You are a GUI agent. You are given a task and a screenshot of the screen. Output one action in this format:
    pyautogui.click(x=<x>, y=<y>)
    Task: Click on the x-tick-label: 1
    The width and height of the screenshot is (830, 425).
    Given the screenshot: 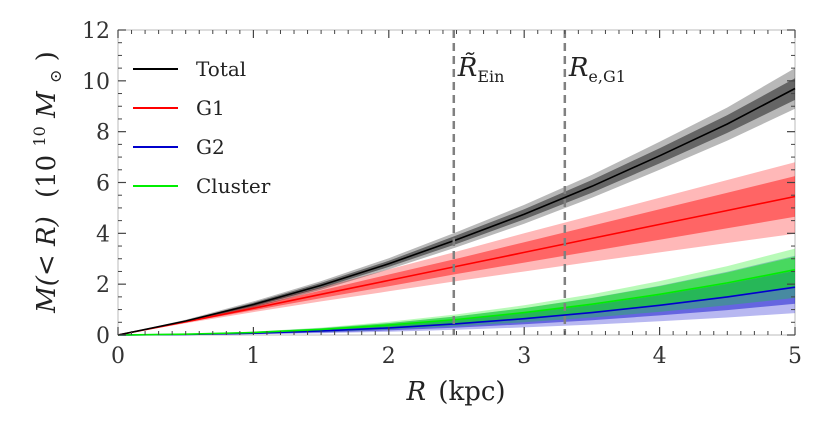 What is the action you would take?
    pyautogui.click(x=253, y=356)
    